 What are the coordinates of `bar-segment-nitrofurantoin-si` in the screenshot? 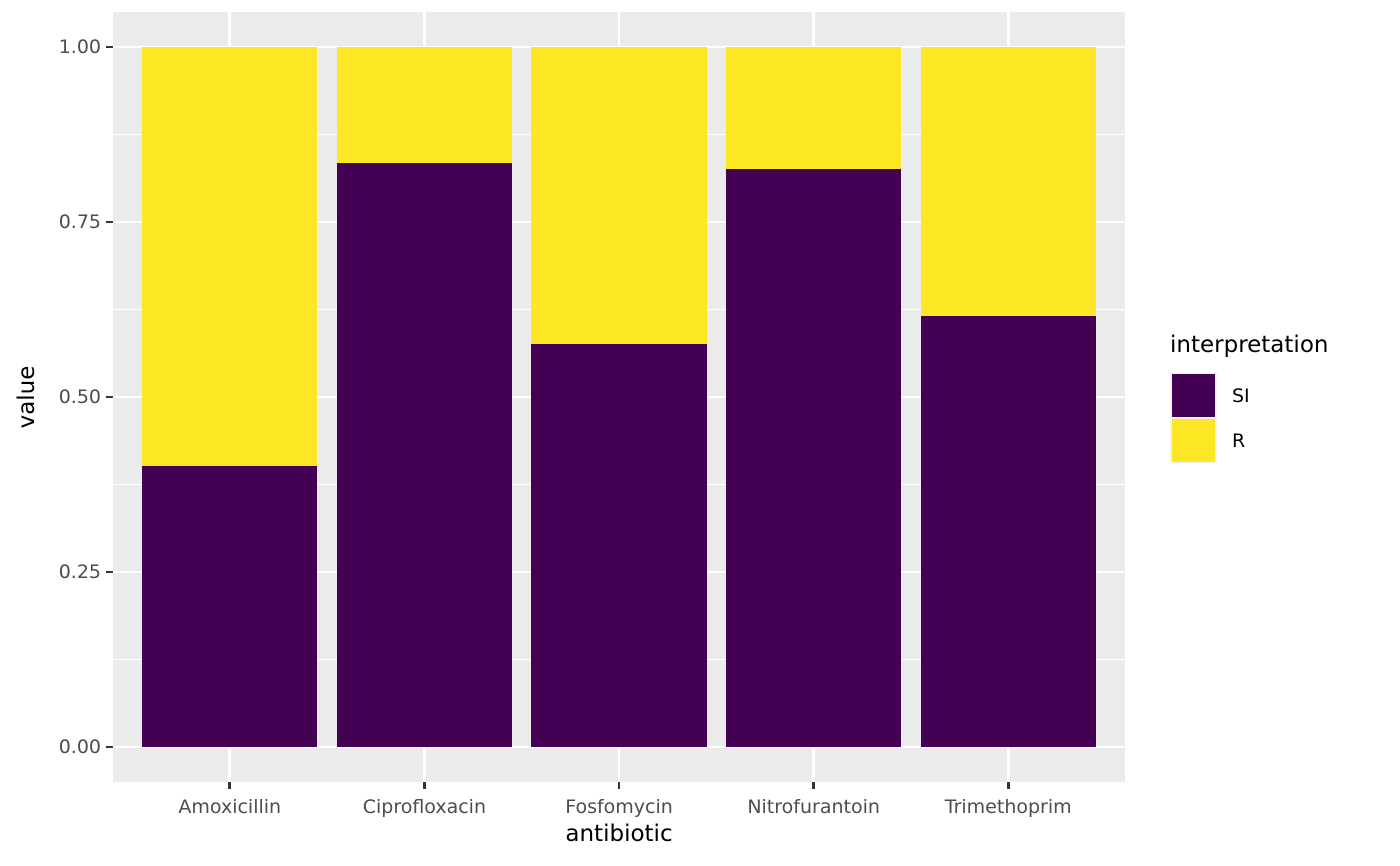 It's located at (814, 457).